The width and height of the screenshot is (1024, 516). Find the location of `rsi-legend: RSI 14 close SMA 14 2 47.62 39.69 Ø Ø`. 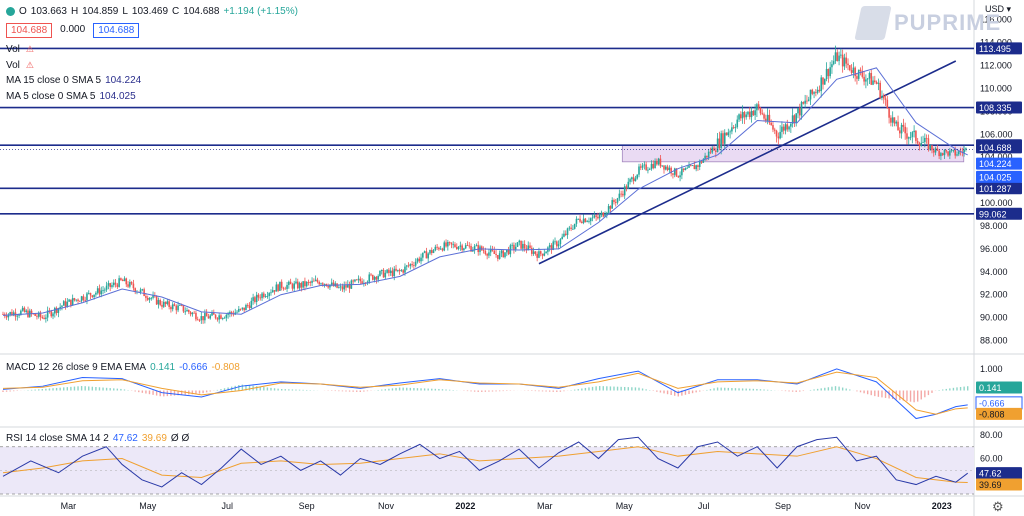

rsi-legend: RSI 14 close SMA 14 2 47.62 39.69 Ø Ø is located at coordinates (97, 438).